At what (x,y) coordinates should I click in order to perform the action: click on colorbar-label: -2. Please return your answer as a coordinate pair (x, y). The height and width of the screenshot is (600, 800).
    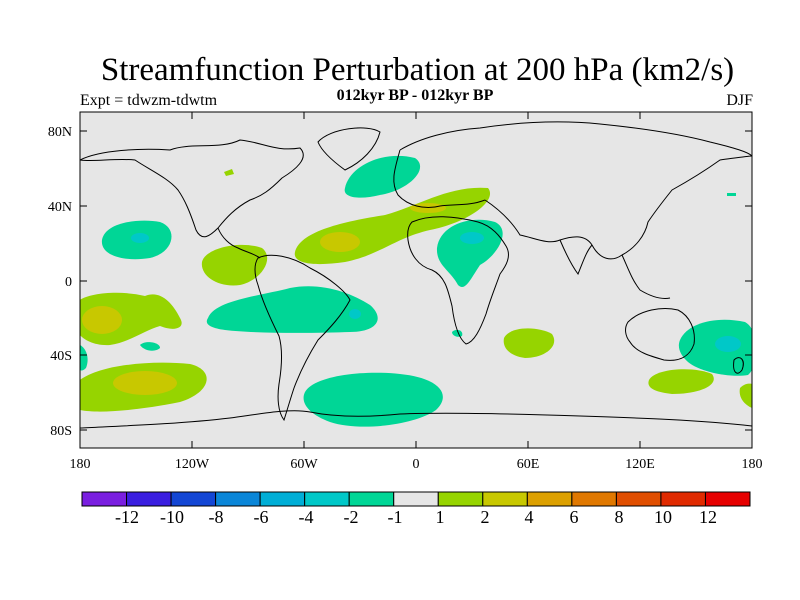
    Looking at the image, I should click on (351, 517).